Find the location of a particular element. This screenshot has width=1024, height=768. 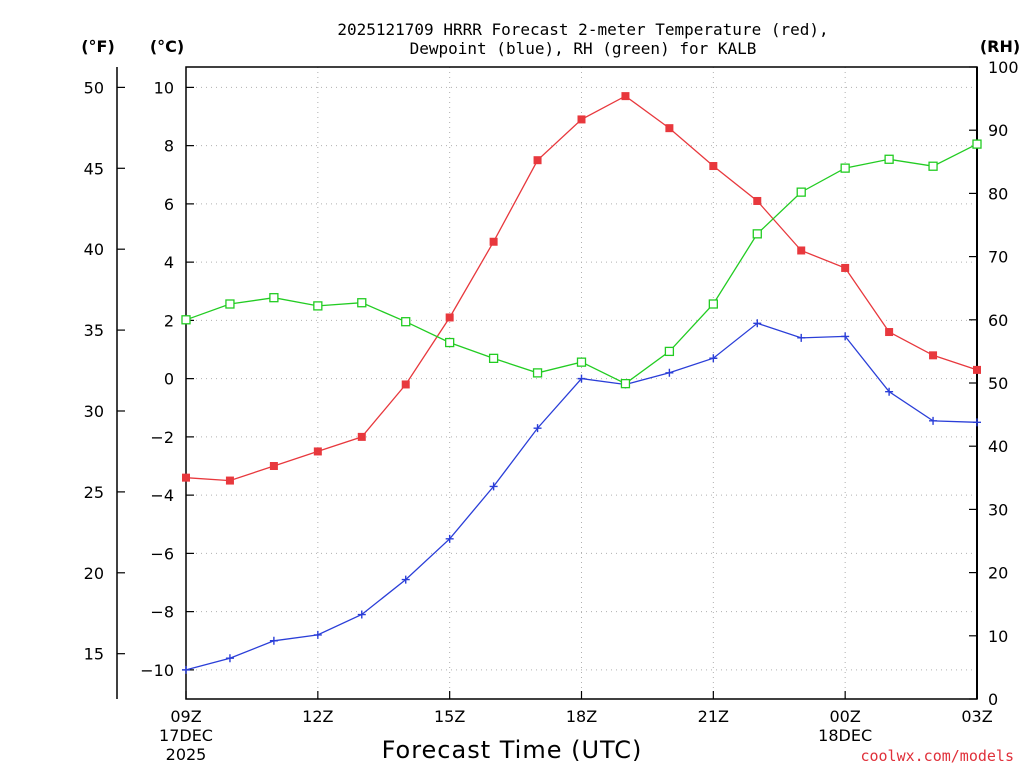

fahrenheit-tick-label: 40 is located at coordinates (94, 249).